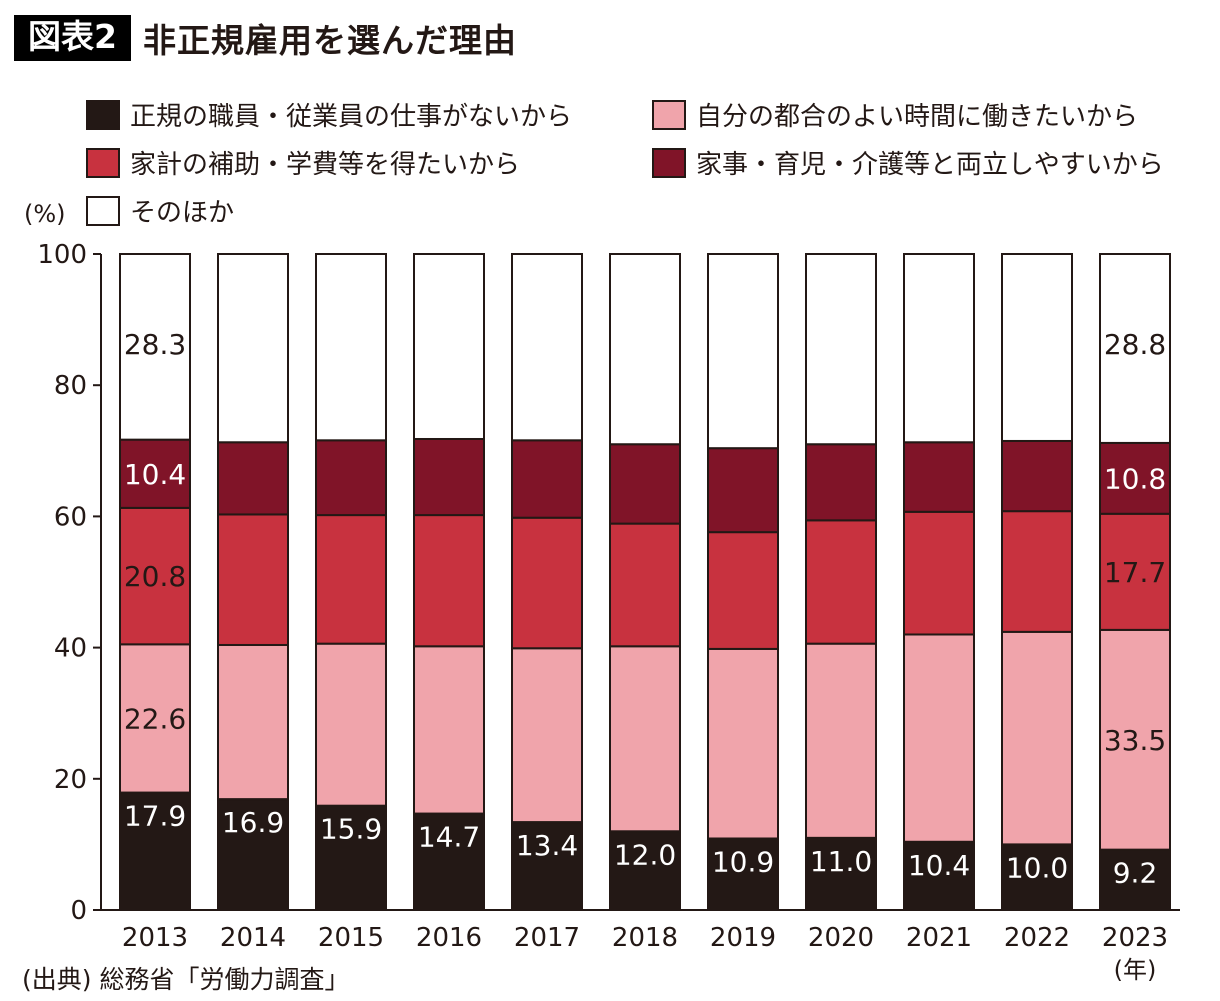 The image size is (1220, 1001). I want to click on x-tick-label-2015: 2015, so click(351, 938).